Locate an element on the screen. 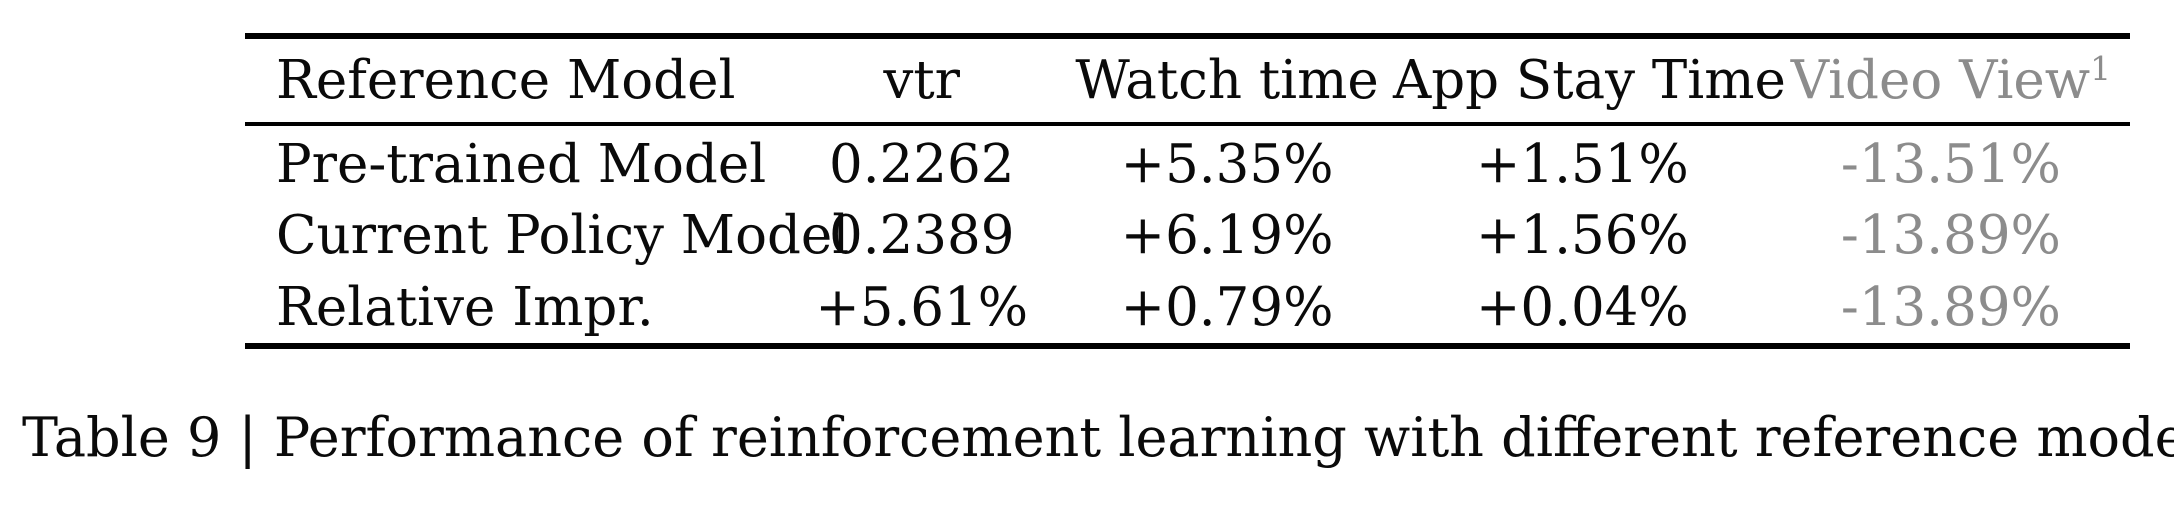  column-header-app-stay-time: App Stay Time is located at coordinates (1589, 81).